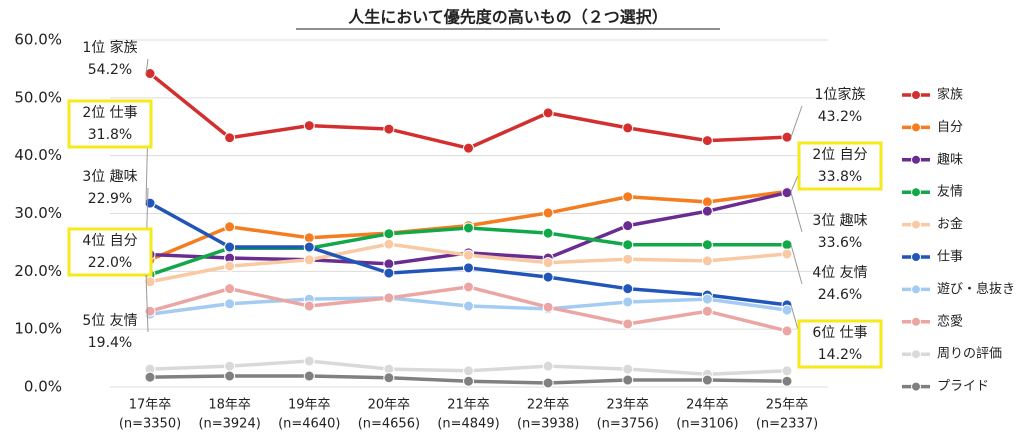 The height and width of the screenshot is (442, 1024). I want to click on annotation-rank: 4位 自分, so click(109, 241).